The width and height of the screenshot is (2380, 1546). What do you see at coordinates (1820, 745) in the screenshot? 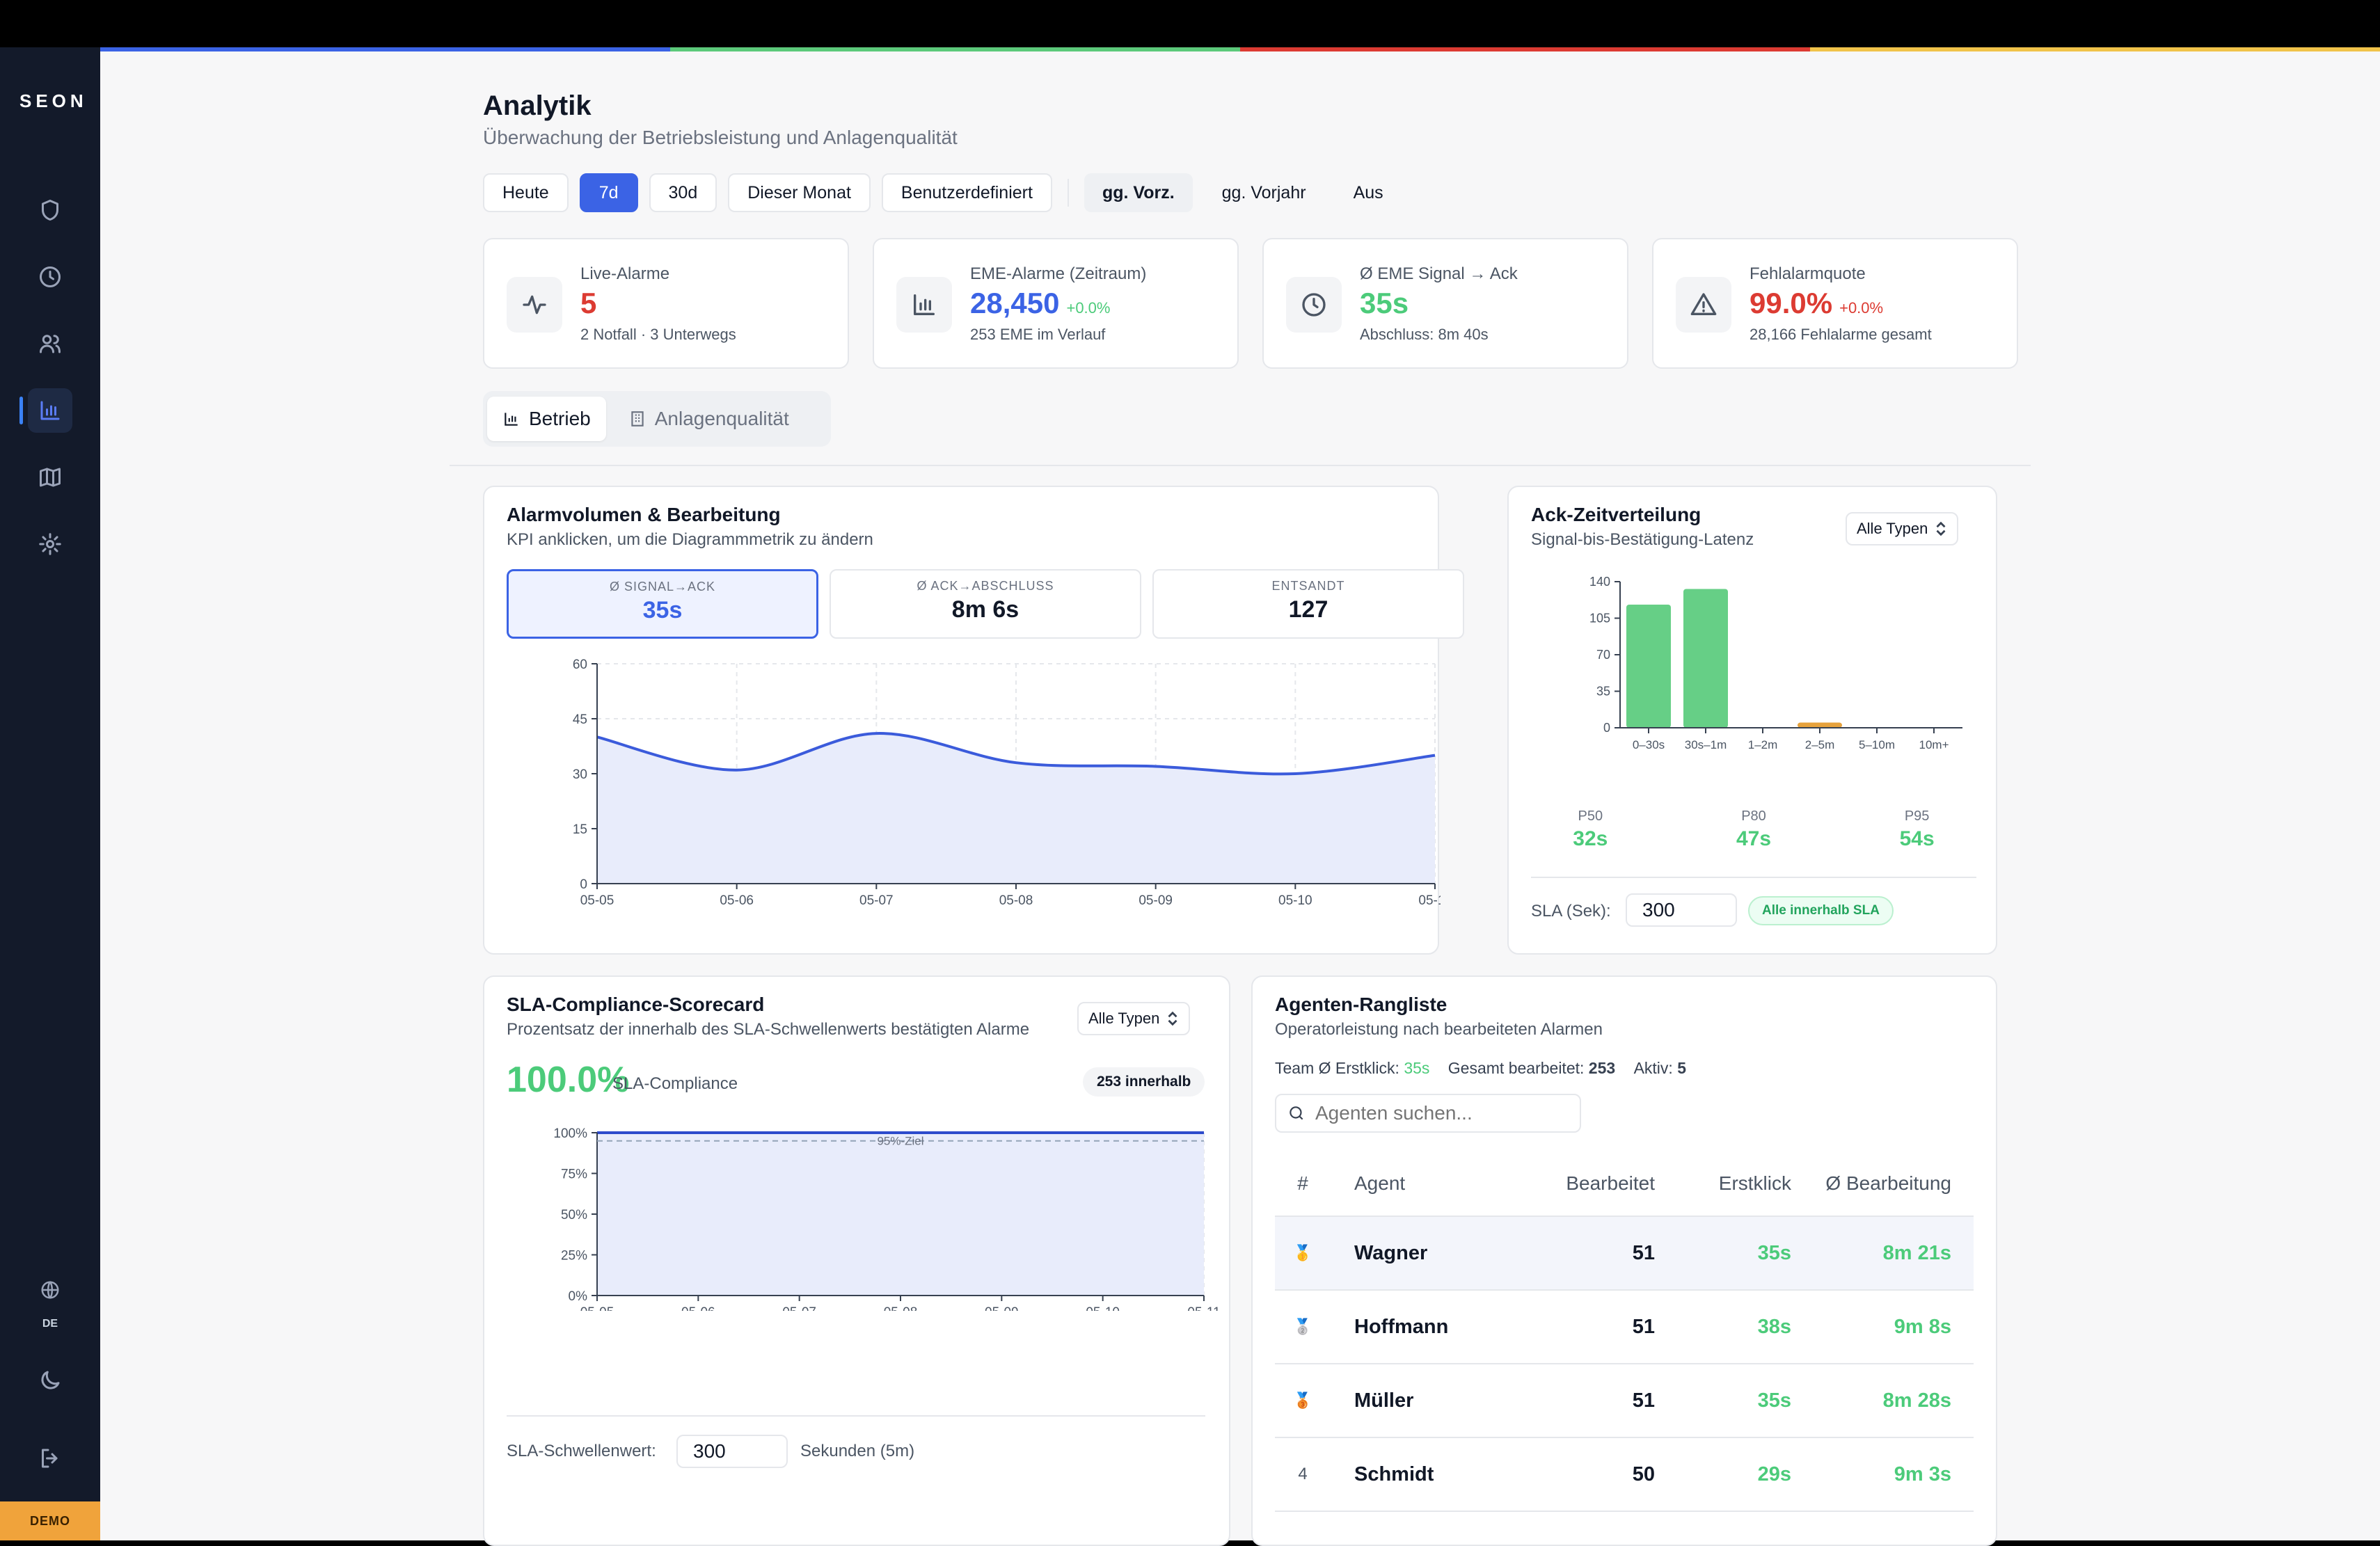
I see `x-tick-label: 2–5m` at bounding box center [1820, 745].